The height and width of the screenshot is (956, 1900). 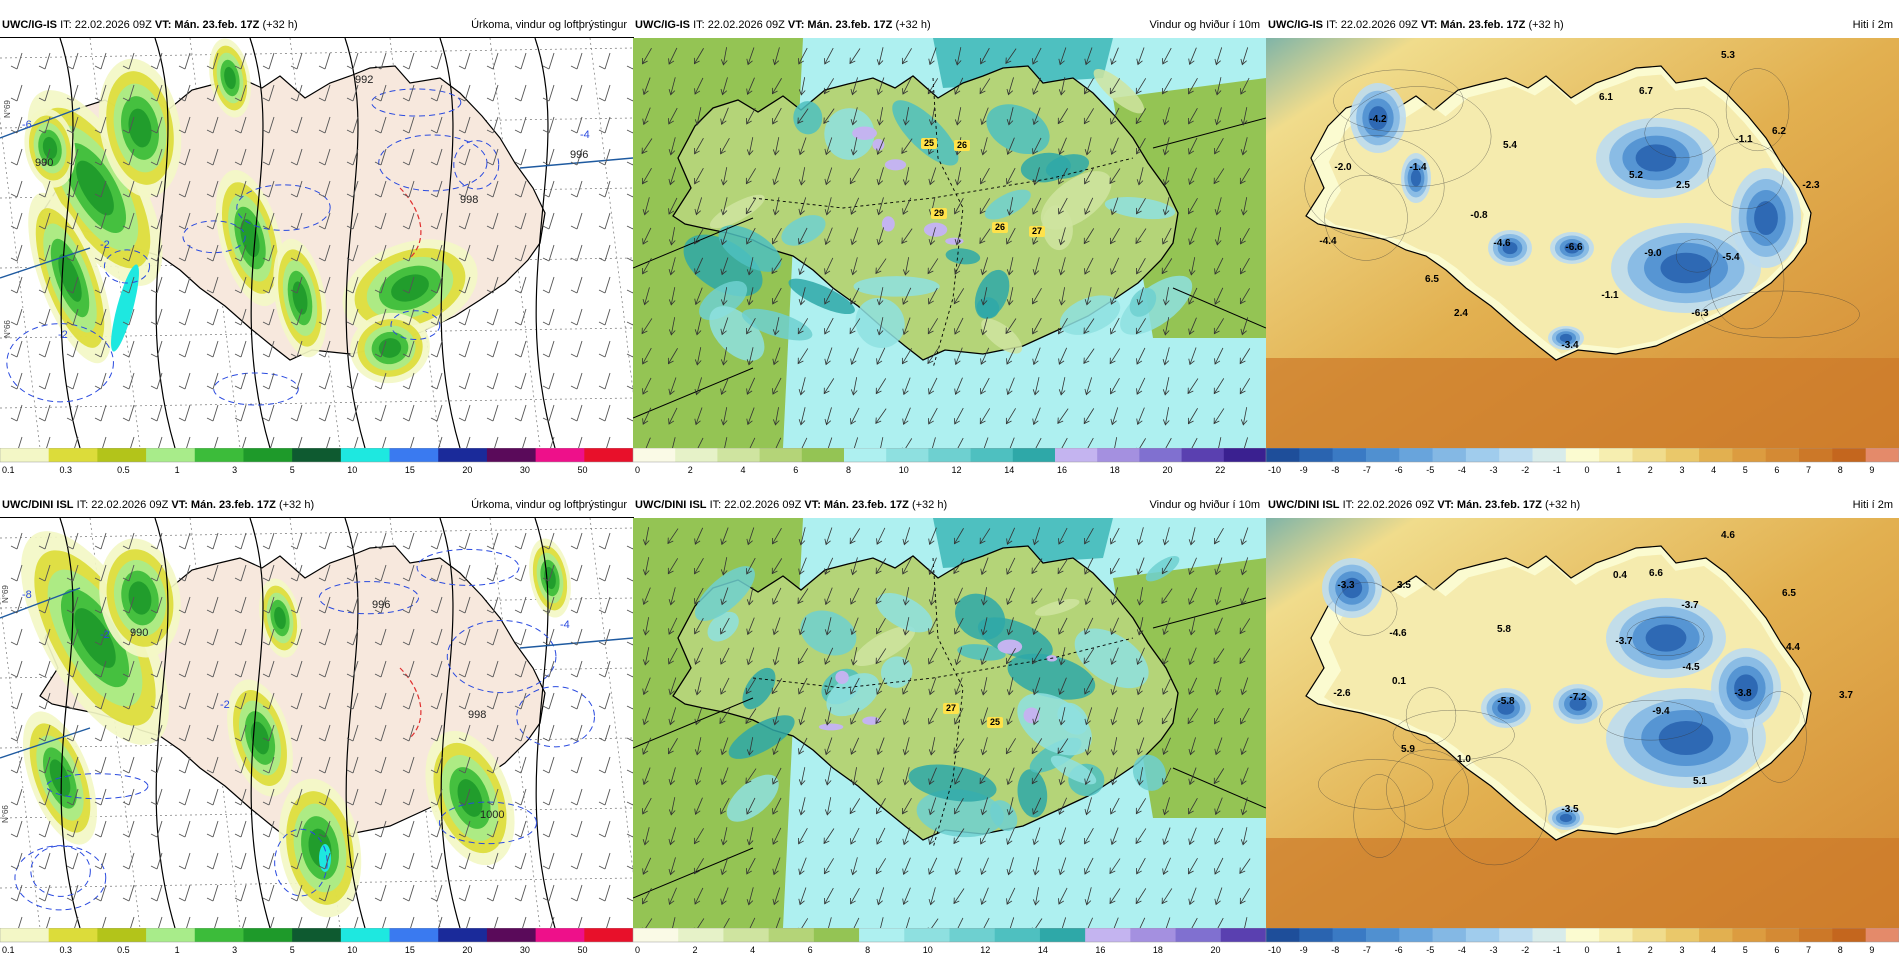 What do you see at coordinates (693, 243) in the screenshot?
I see `frame-line` at bounding box center [693, 243].